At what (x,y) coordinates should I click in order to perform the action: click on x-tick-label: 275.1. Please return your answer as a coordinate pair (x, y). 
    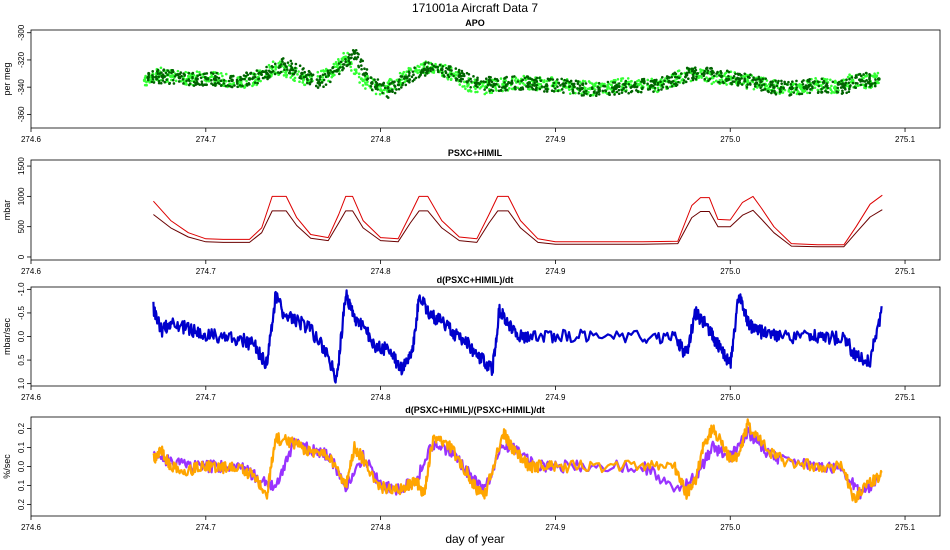
    Looking at the image, I should click on (905, 397).